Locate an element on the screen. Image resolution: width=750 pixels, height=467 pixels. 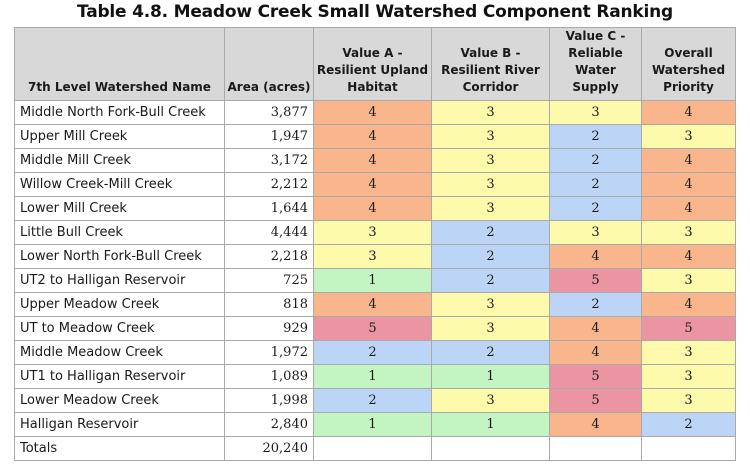
area-cell: 725 is located at coordinates (269, 280).